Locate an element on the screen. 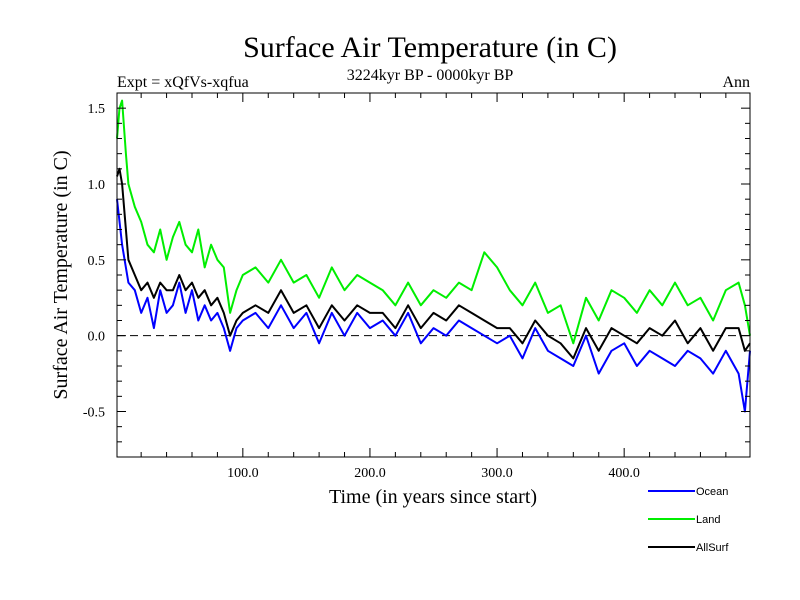  season-label: Ann is located at coordinates (736, 82).